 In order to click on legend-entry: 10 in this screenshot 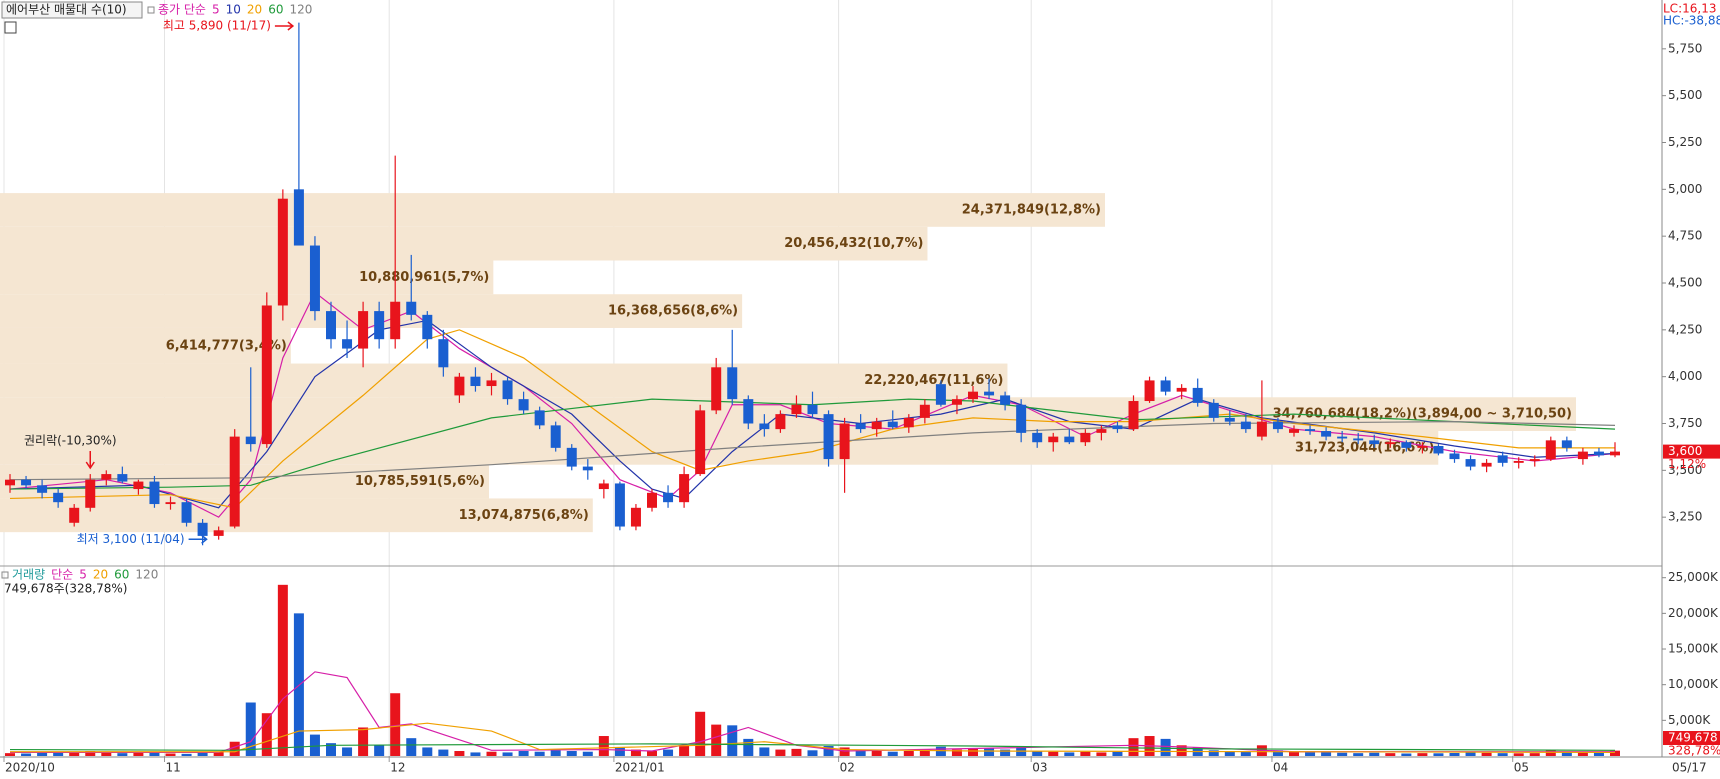, I will do `click(233, 10)`.